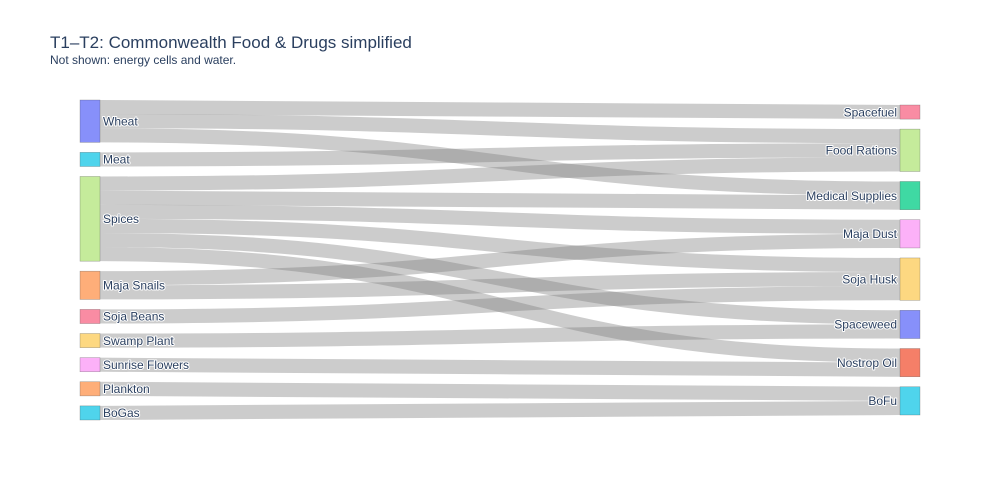  Describe the element at coordinates (121, 413) in the screenshot. I see `node-label-bogas: BoGas` at that location.